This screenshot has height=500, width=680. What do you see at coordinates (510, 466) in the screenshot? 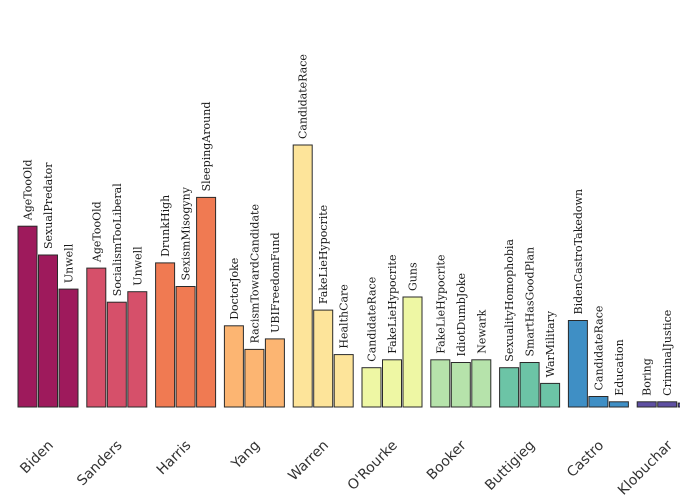
I see `group-label-7: Buttigieg` at bounding box center [510, 466].